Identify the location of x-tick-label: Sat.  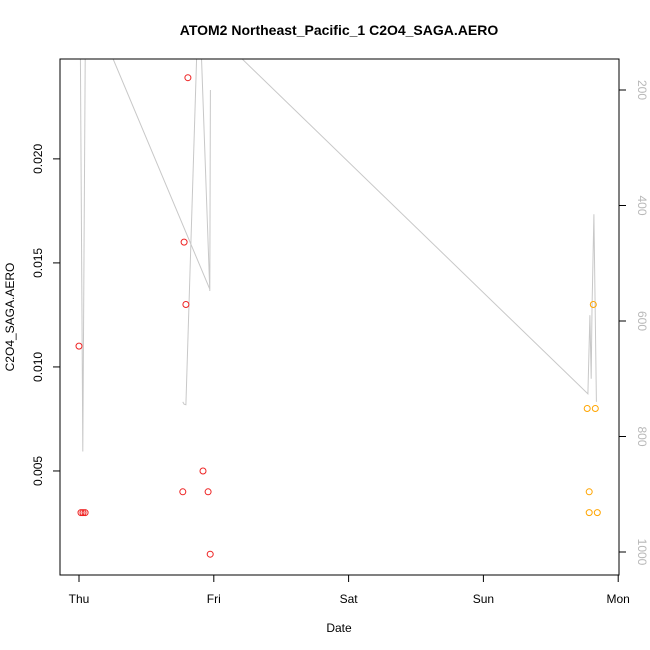
(349, 599).